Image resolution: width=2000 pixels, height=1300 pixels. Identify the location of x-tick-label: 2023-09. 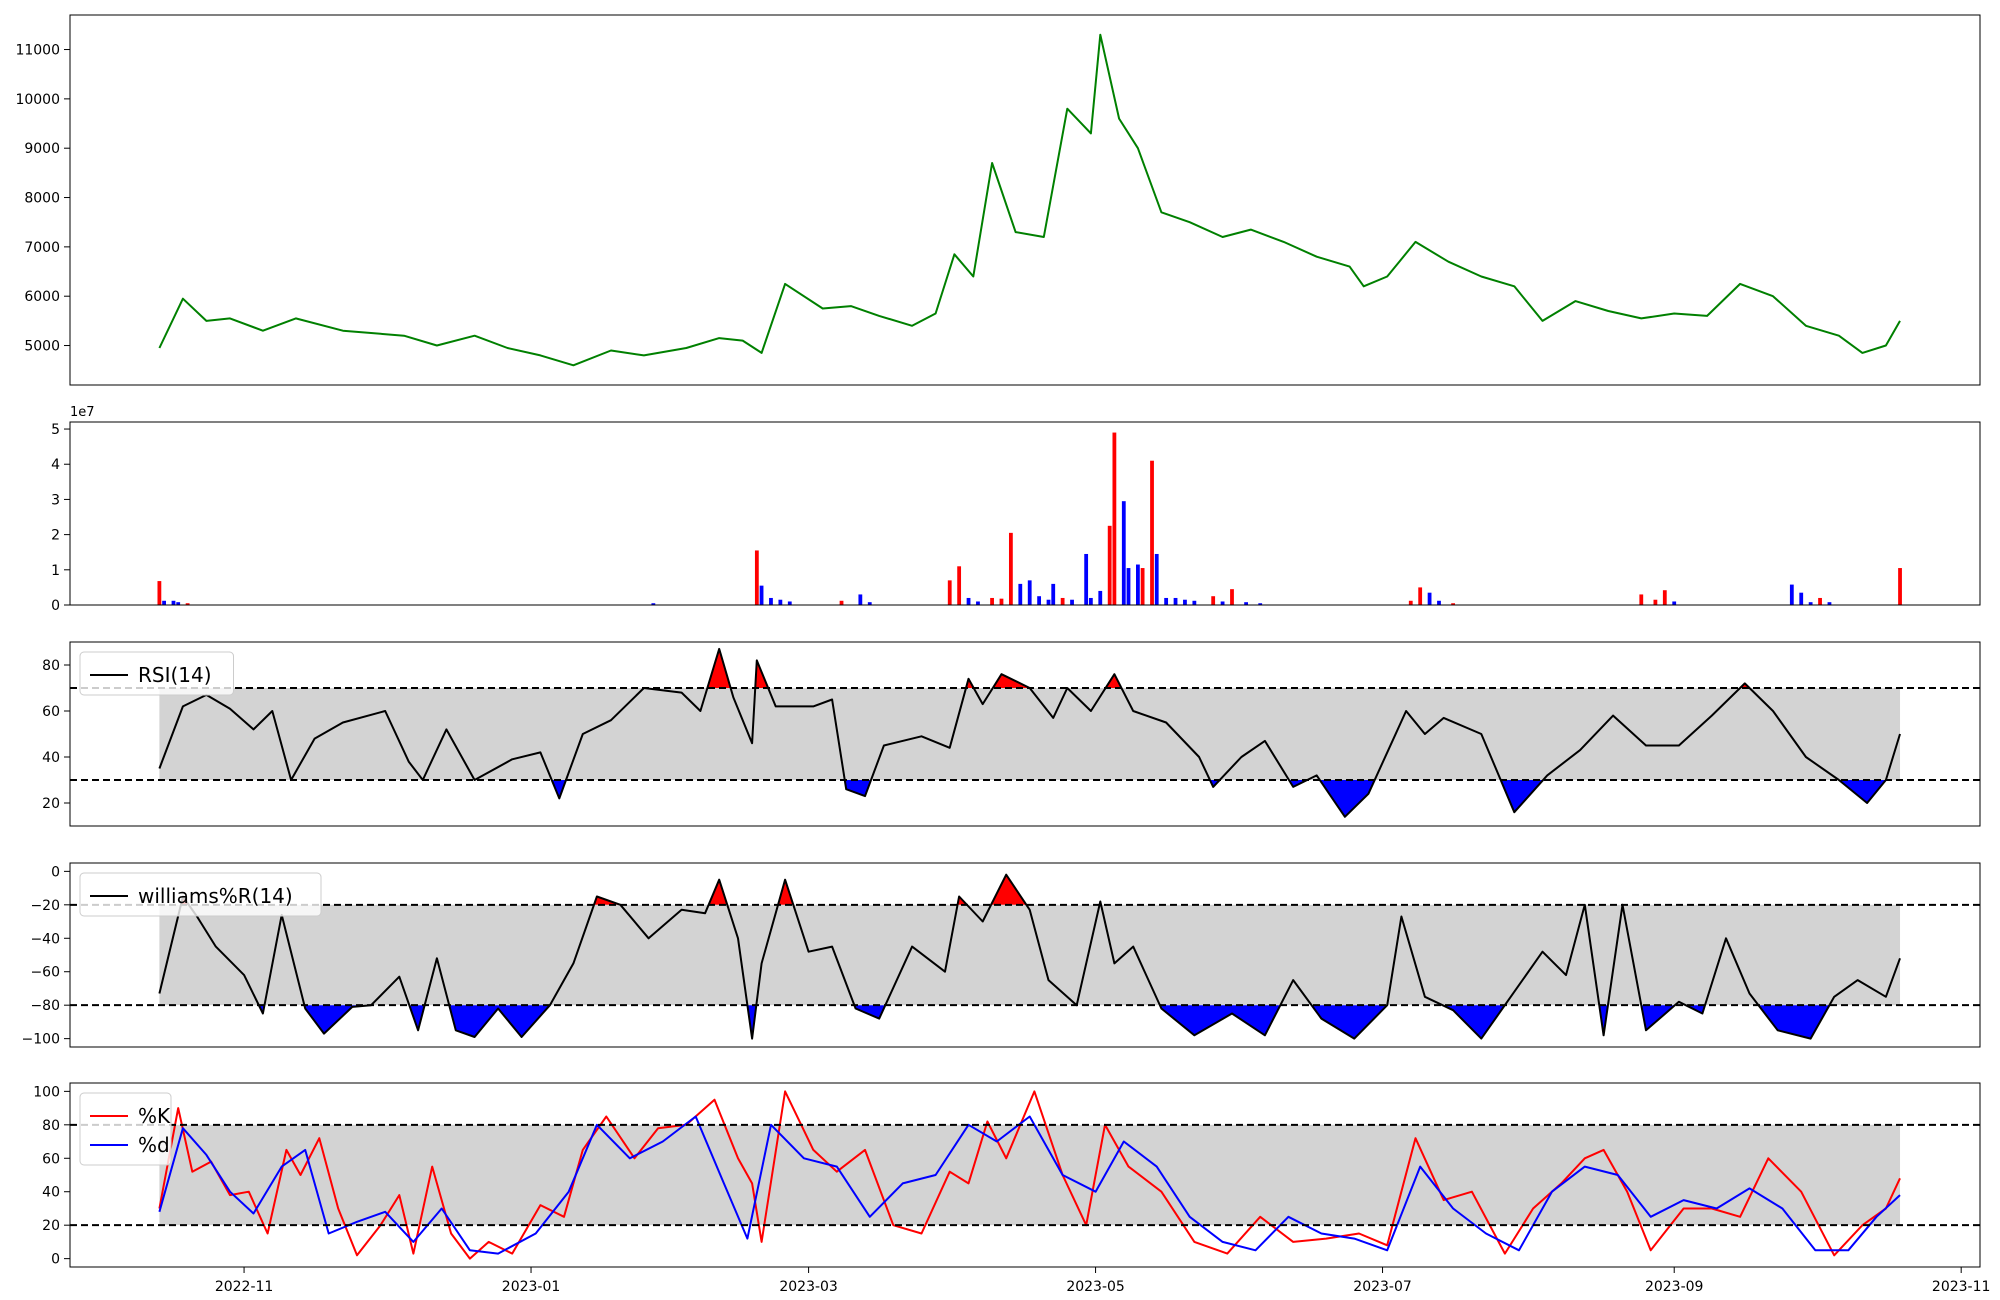
(1674, 1287).